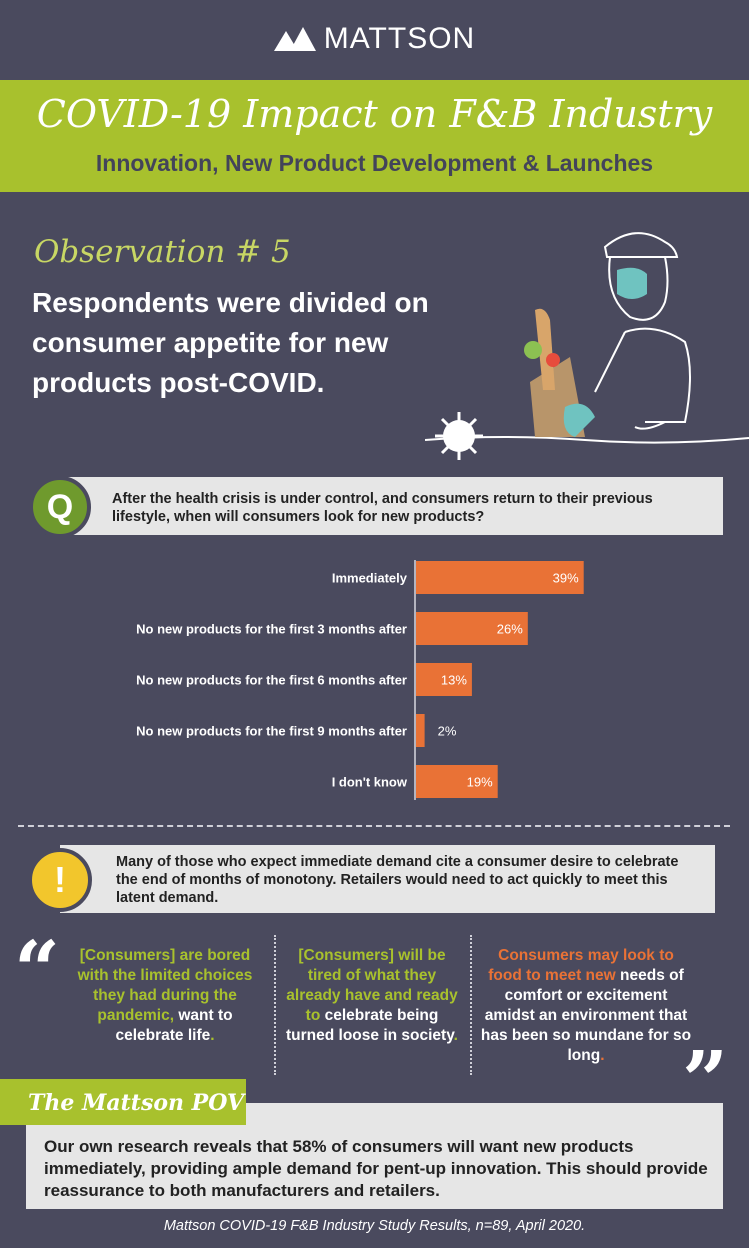 Image resolution: width=749 pixels, height=1248 pixels. Describe the element at coordinates (566, 578) in the screenshot. I see `value-label-0: 39%` at that location.